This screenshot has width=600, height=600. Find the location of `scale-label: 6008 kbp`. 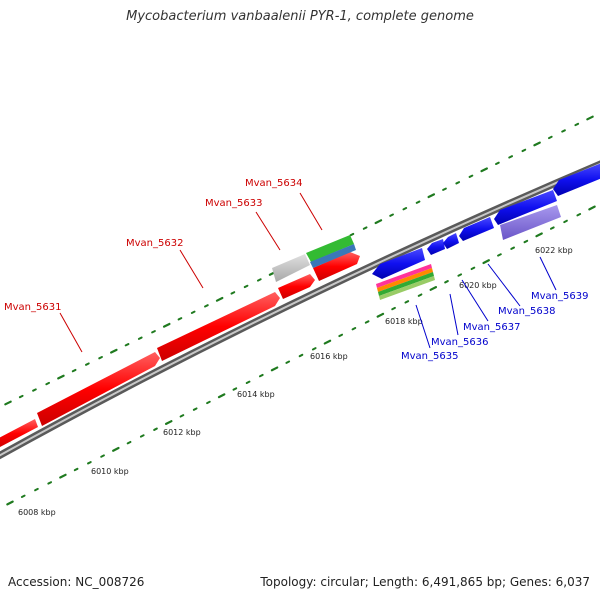

scale-label: 6008 kbp is located at coordinates (37, 512).